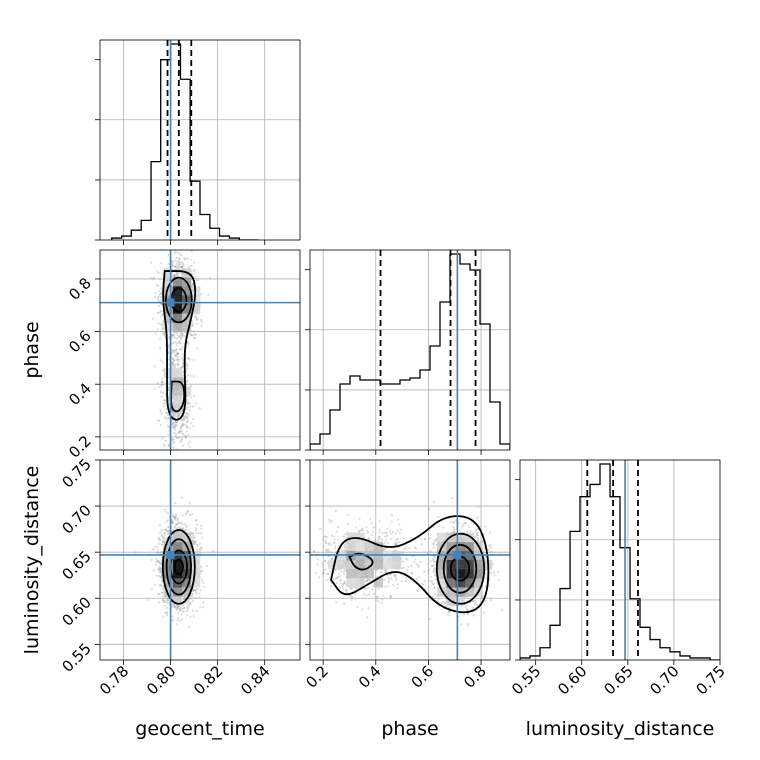  I want to click on scatter-panel-phase-vs-luminosity-distance: 0.2 0.4 0.6 0.8, so click(406, 575).